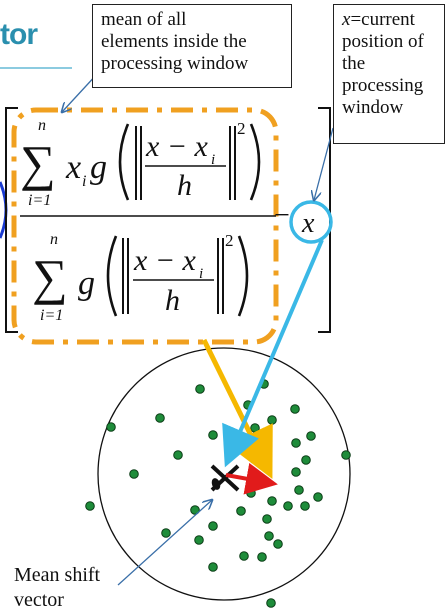 Image resolution: width=445 pixels, height=615 pixels. I want to click on mean-shift-label: Mean shift vector, so click(57, 588).